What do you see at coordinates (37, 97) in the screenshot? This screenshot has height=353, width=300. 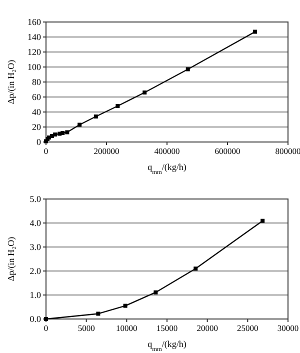 I see `y-tick-label: 60` at bounding box center [37, 97].